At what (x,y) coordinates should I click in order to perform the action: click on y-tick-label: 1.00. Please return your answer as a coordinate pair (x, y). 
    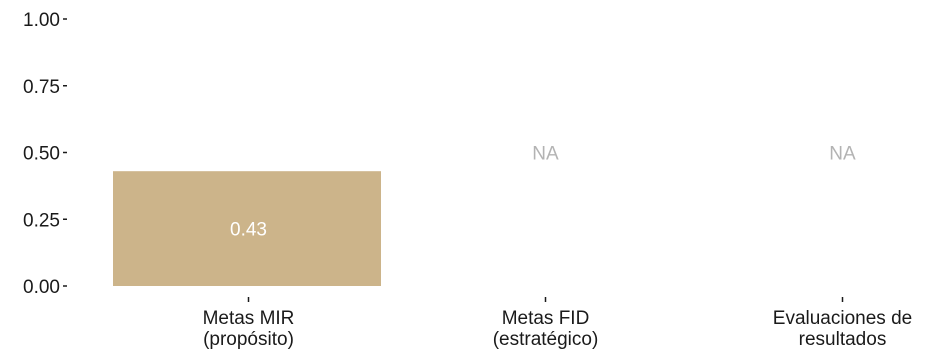
    Looking at the image, I should click on (41, 20).